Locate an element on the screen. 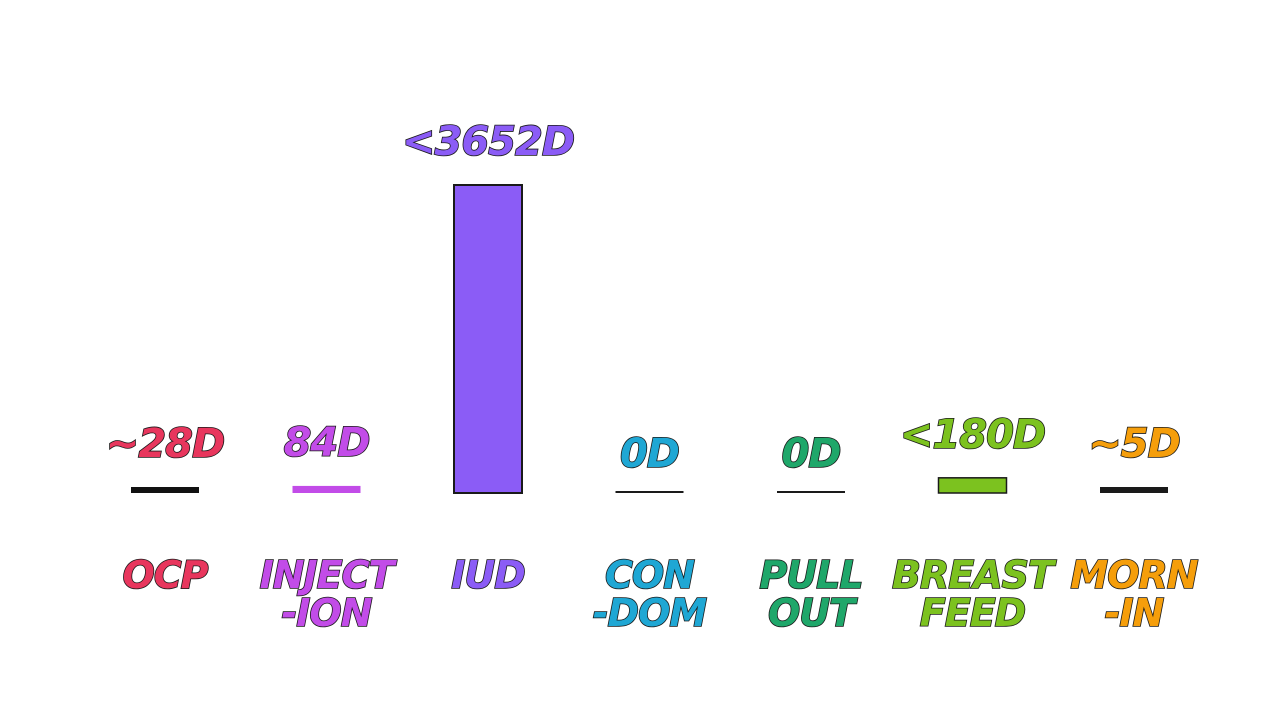 The image size is (1283, 720). category-label: INJECT is located at coordinates (329, 575).